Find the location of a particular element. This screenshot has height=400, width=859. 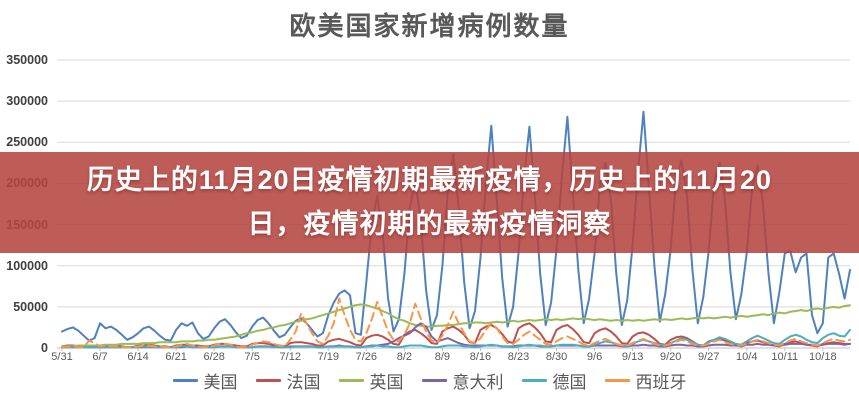

y-axis-label: 100000 is located at coordinates (27, 265).